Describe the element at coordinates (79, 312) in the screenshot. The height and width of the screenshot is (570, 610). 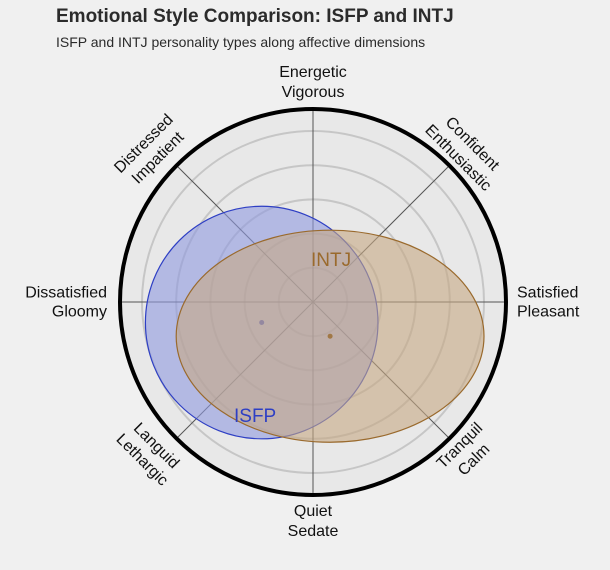
I see `axis-label-text: Gloomy` at that location.